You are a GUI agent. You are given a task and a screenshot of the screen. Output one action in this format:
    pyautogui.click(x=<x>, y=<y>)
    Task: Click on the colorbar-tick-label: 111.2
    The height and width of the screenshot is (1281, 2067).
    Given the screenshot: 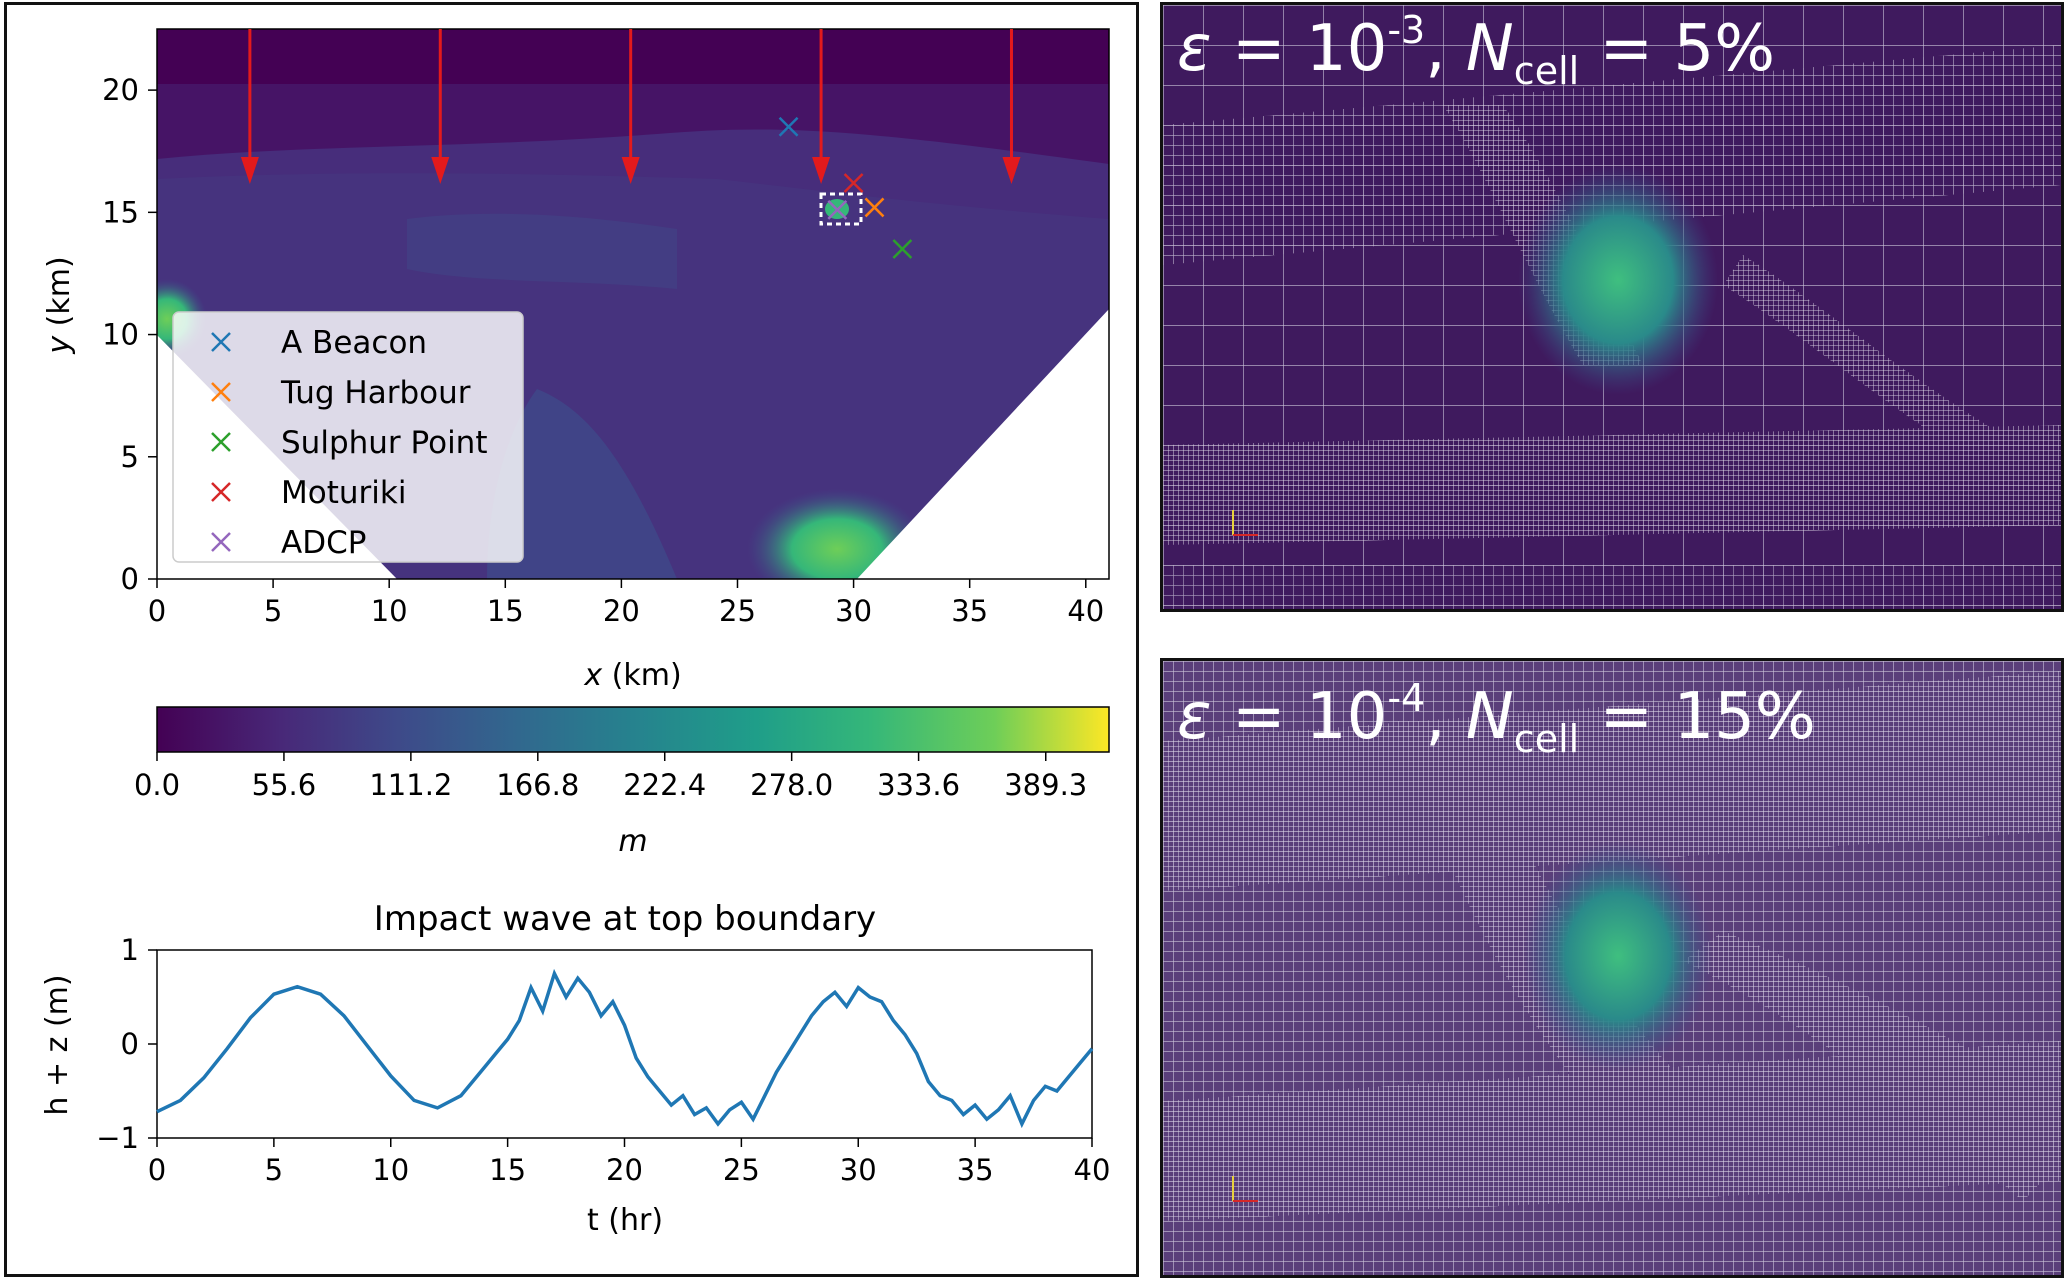 What is the action you would take?
    pyautogui.click(x=410, y=785)
    